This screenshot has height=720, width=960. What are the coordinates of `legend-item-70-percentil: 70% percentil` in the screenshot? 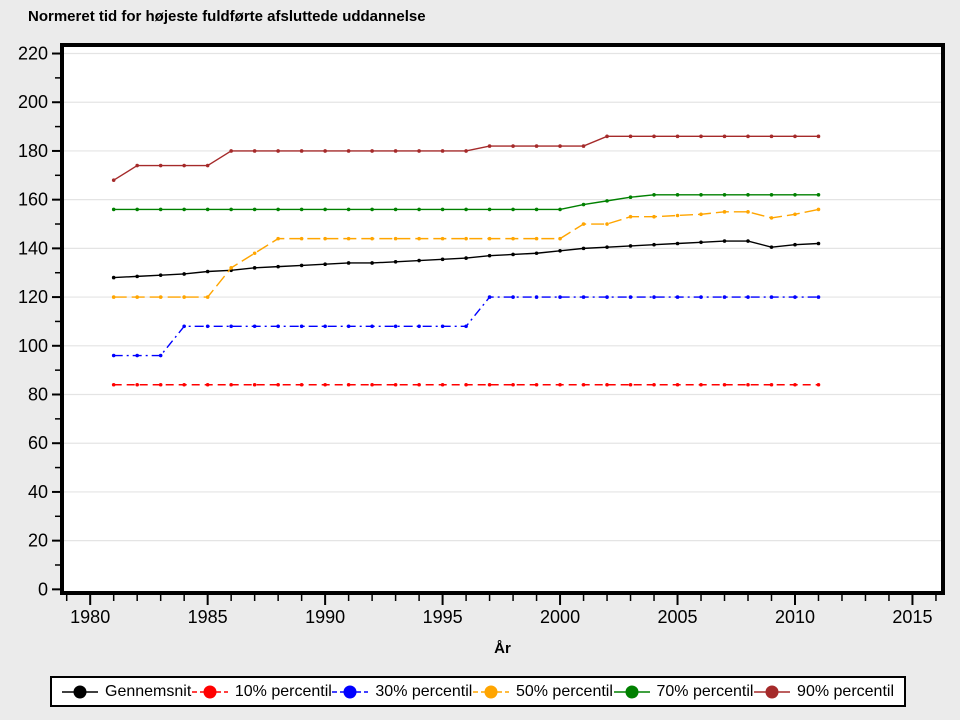 It's located at (683, 692).